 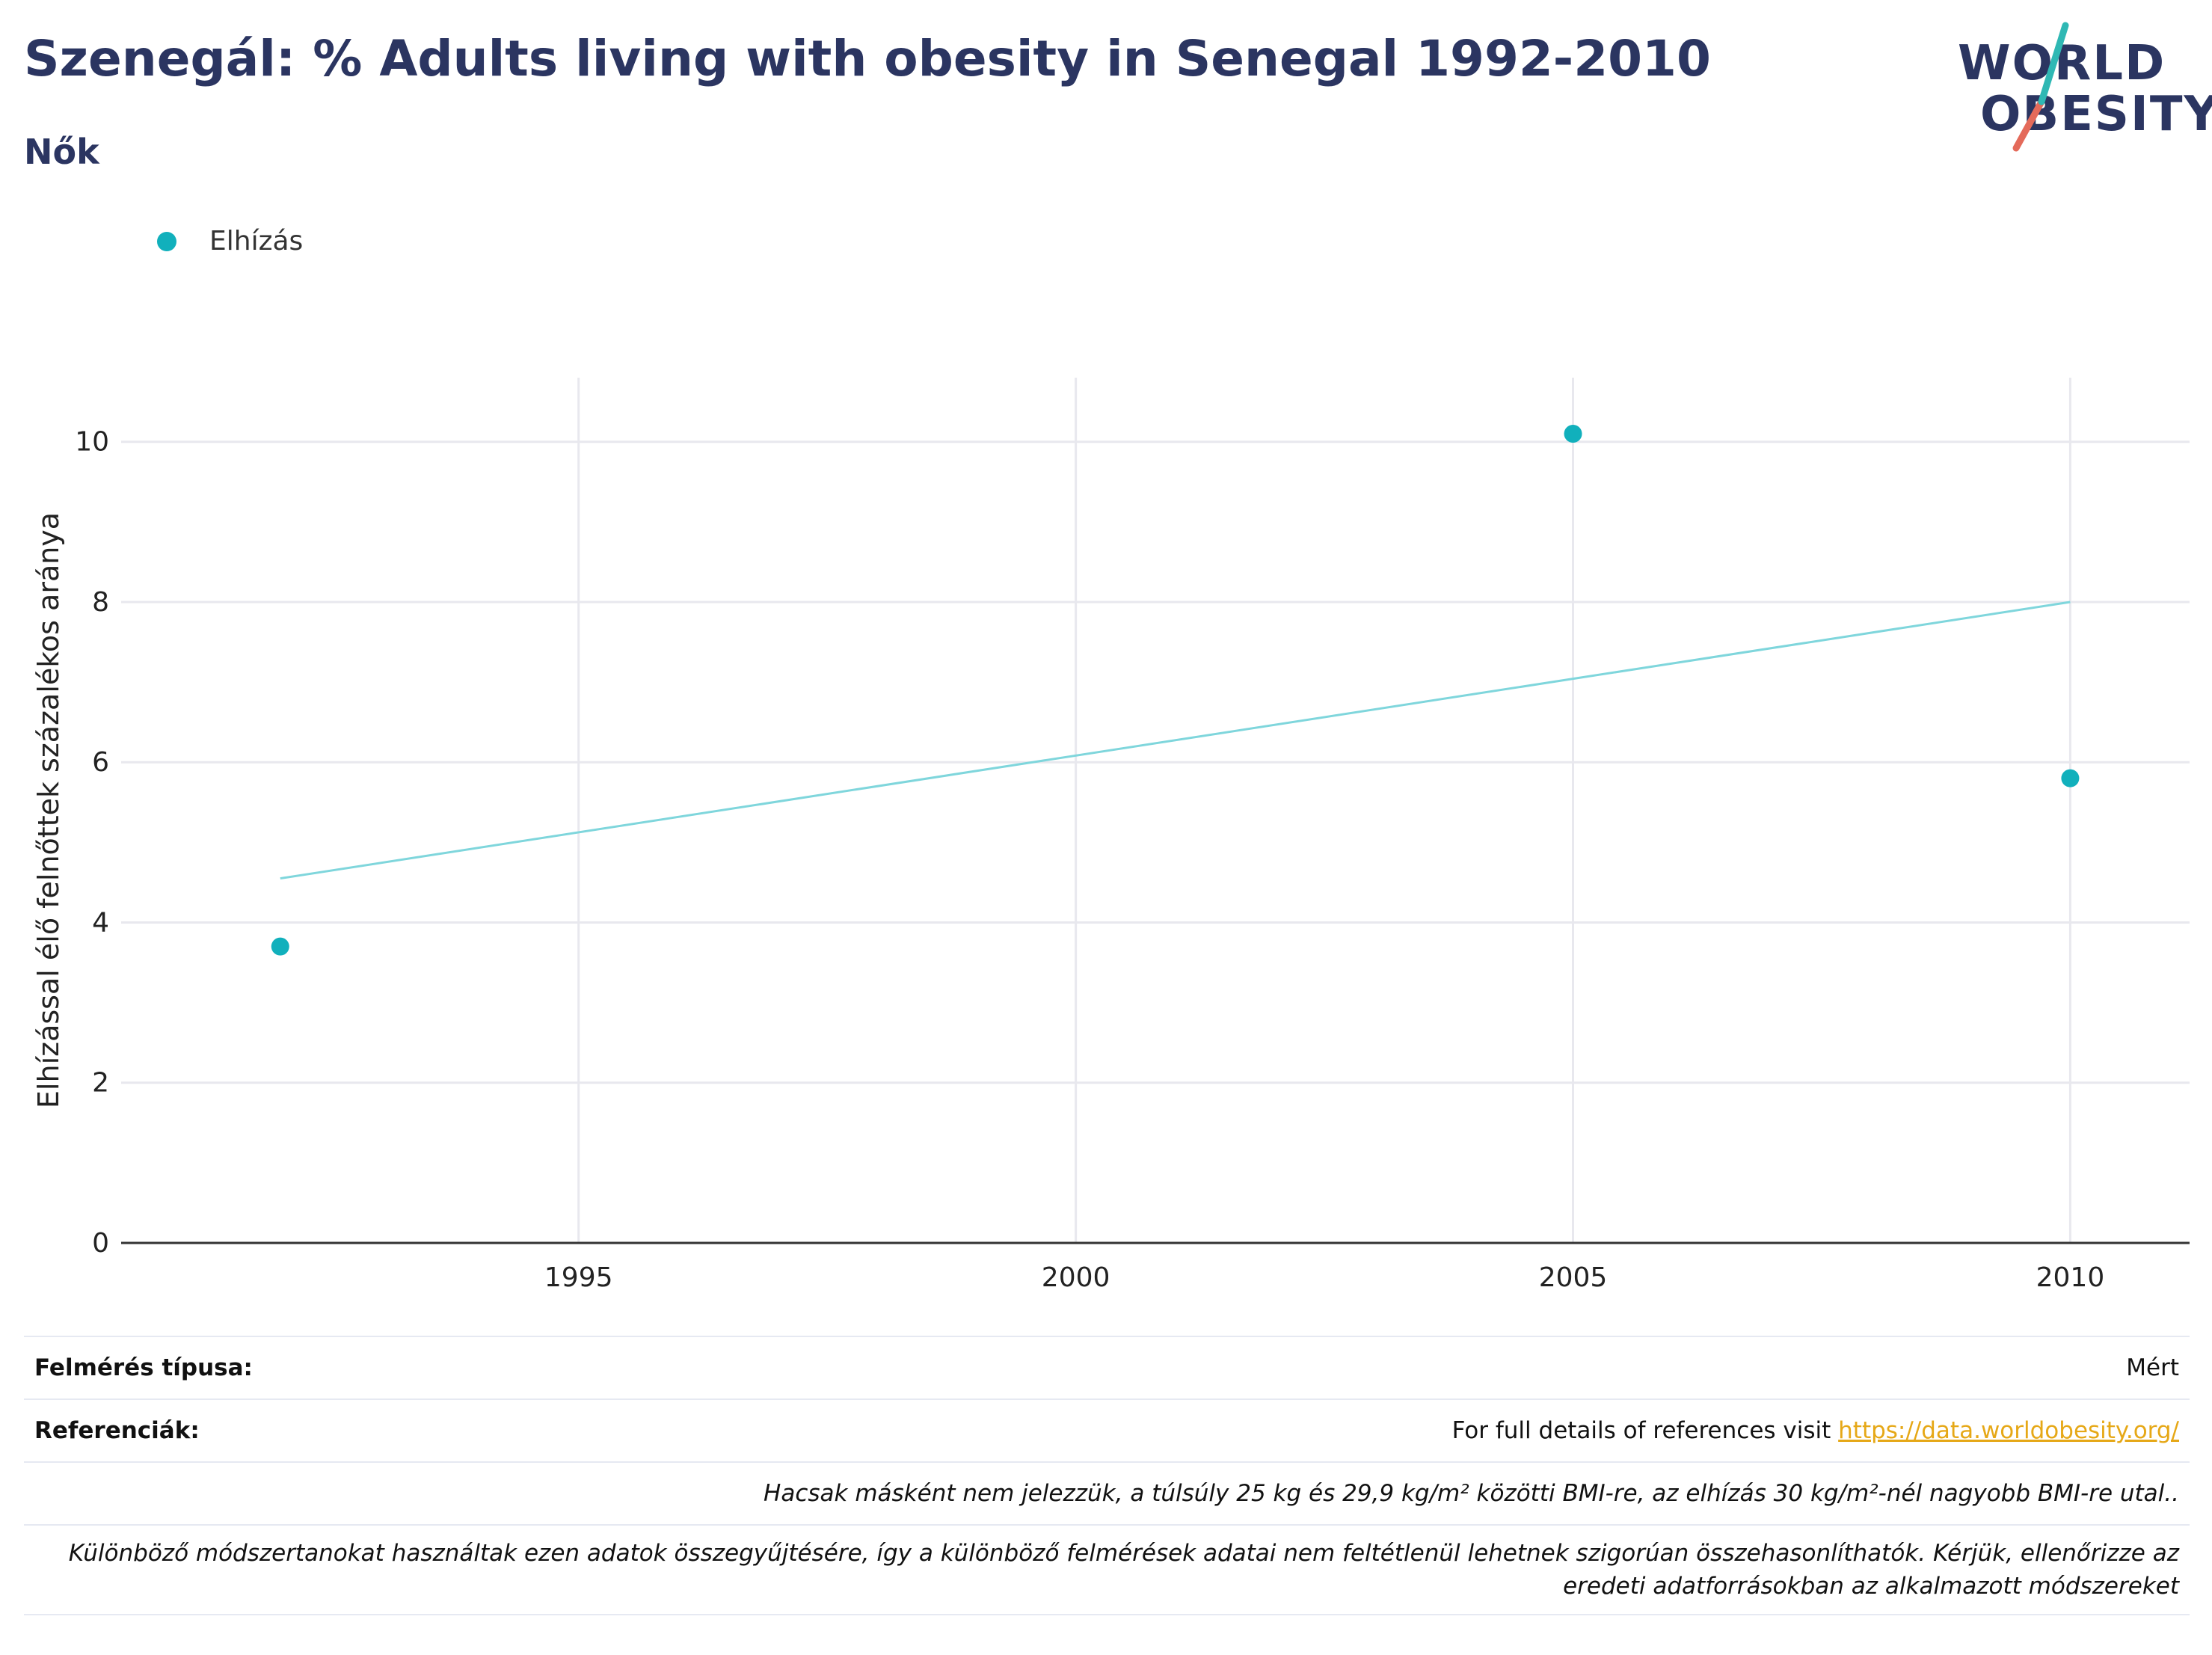 I want to click on world-obesity-logo: WORLD OBESITY, so click(x=2085, y=88).